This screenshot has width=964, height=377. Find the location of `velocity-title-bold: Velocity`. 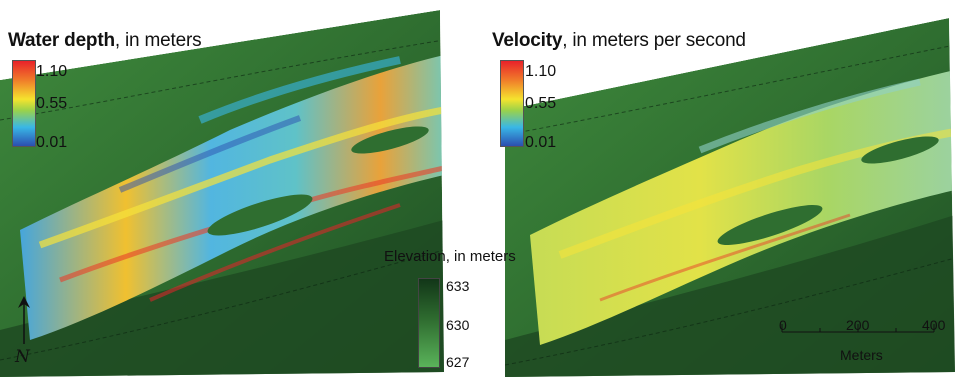

velocity-title-bold: Velocity is located at coordinates (527, 40).